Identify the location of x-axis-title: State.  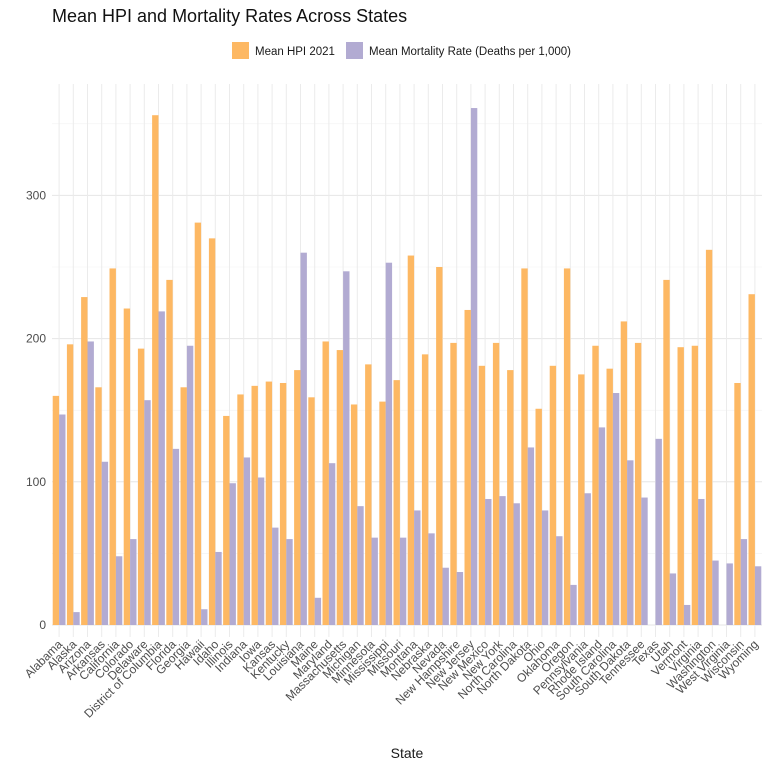
(407, 753).